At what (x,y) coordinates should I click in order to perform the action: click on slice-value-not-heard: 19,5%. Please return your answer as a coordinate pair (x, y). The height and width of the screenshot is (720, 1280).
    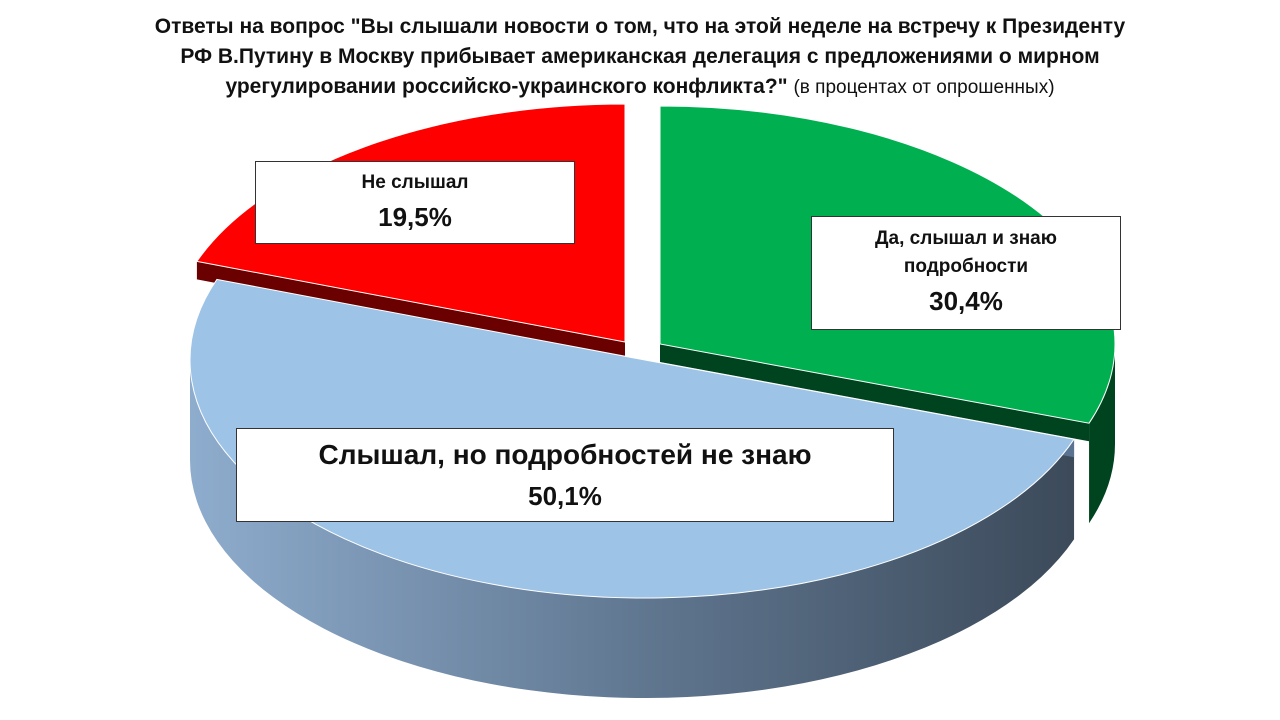
    Looking at the image, I should click on (415, 216).